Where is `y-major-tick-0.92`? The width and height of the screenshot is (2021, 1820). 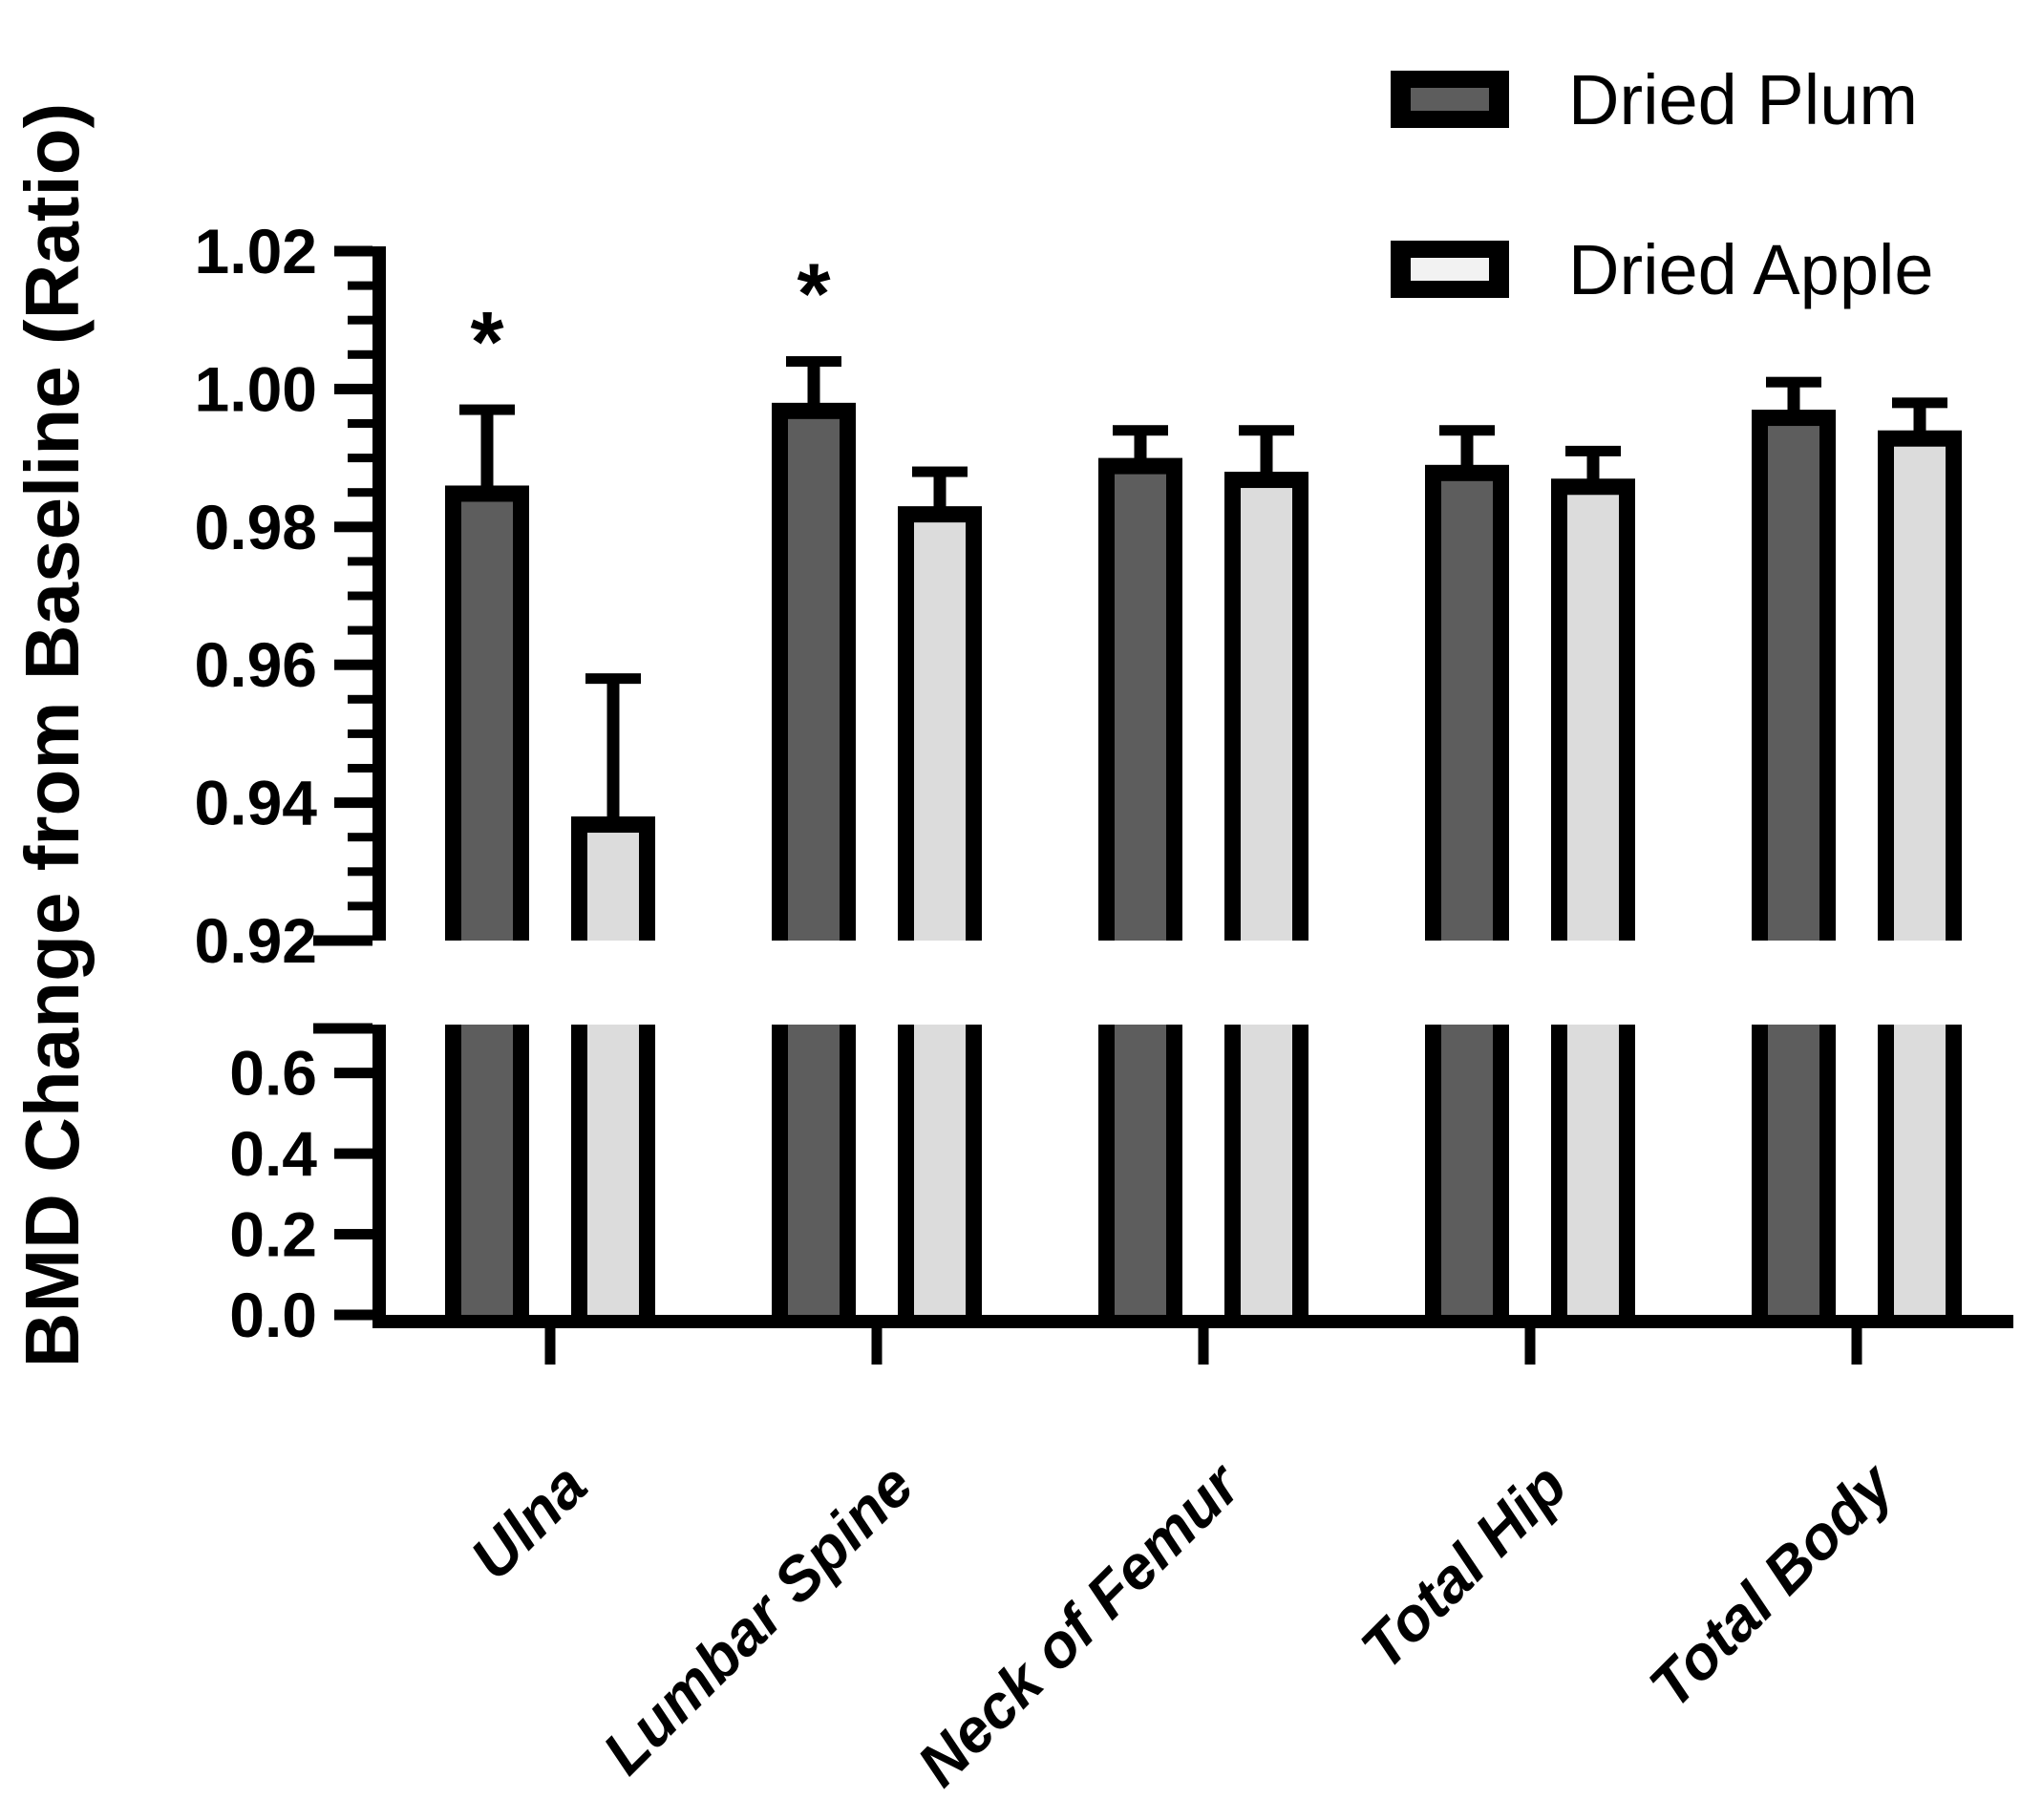
y-major-tick-0.92 is located at coordinates (342, 940).